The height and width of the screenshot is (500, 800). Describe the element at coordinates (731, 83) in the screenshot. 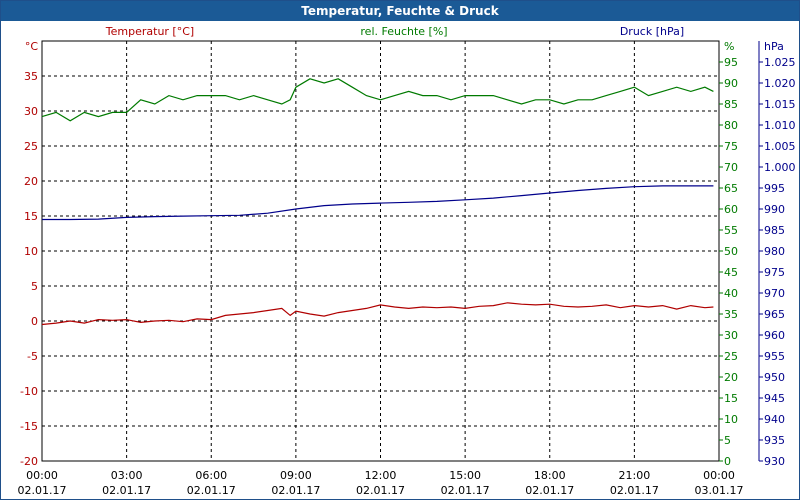

I see `humidity-tick: 90` at that location.